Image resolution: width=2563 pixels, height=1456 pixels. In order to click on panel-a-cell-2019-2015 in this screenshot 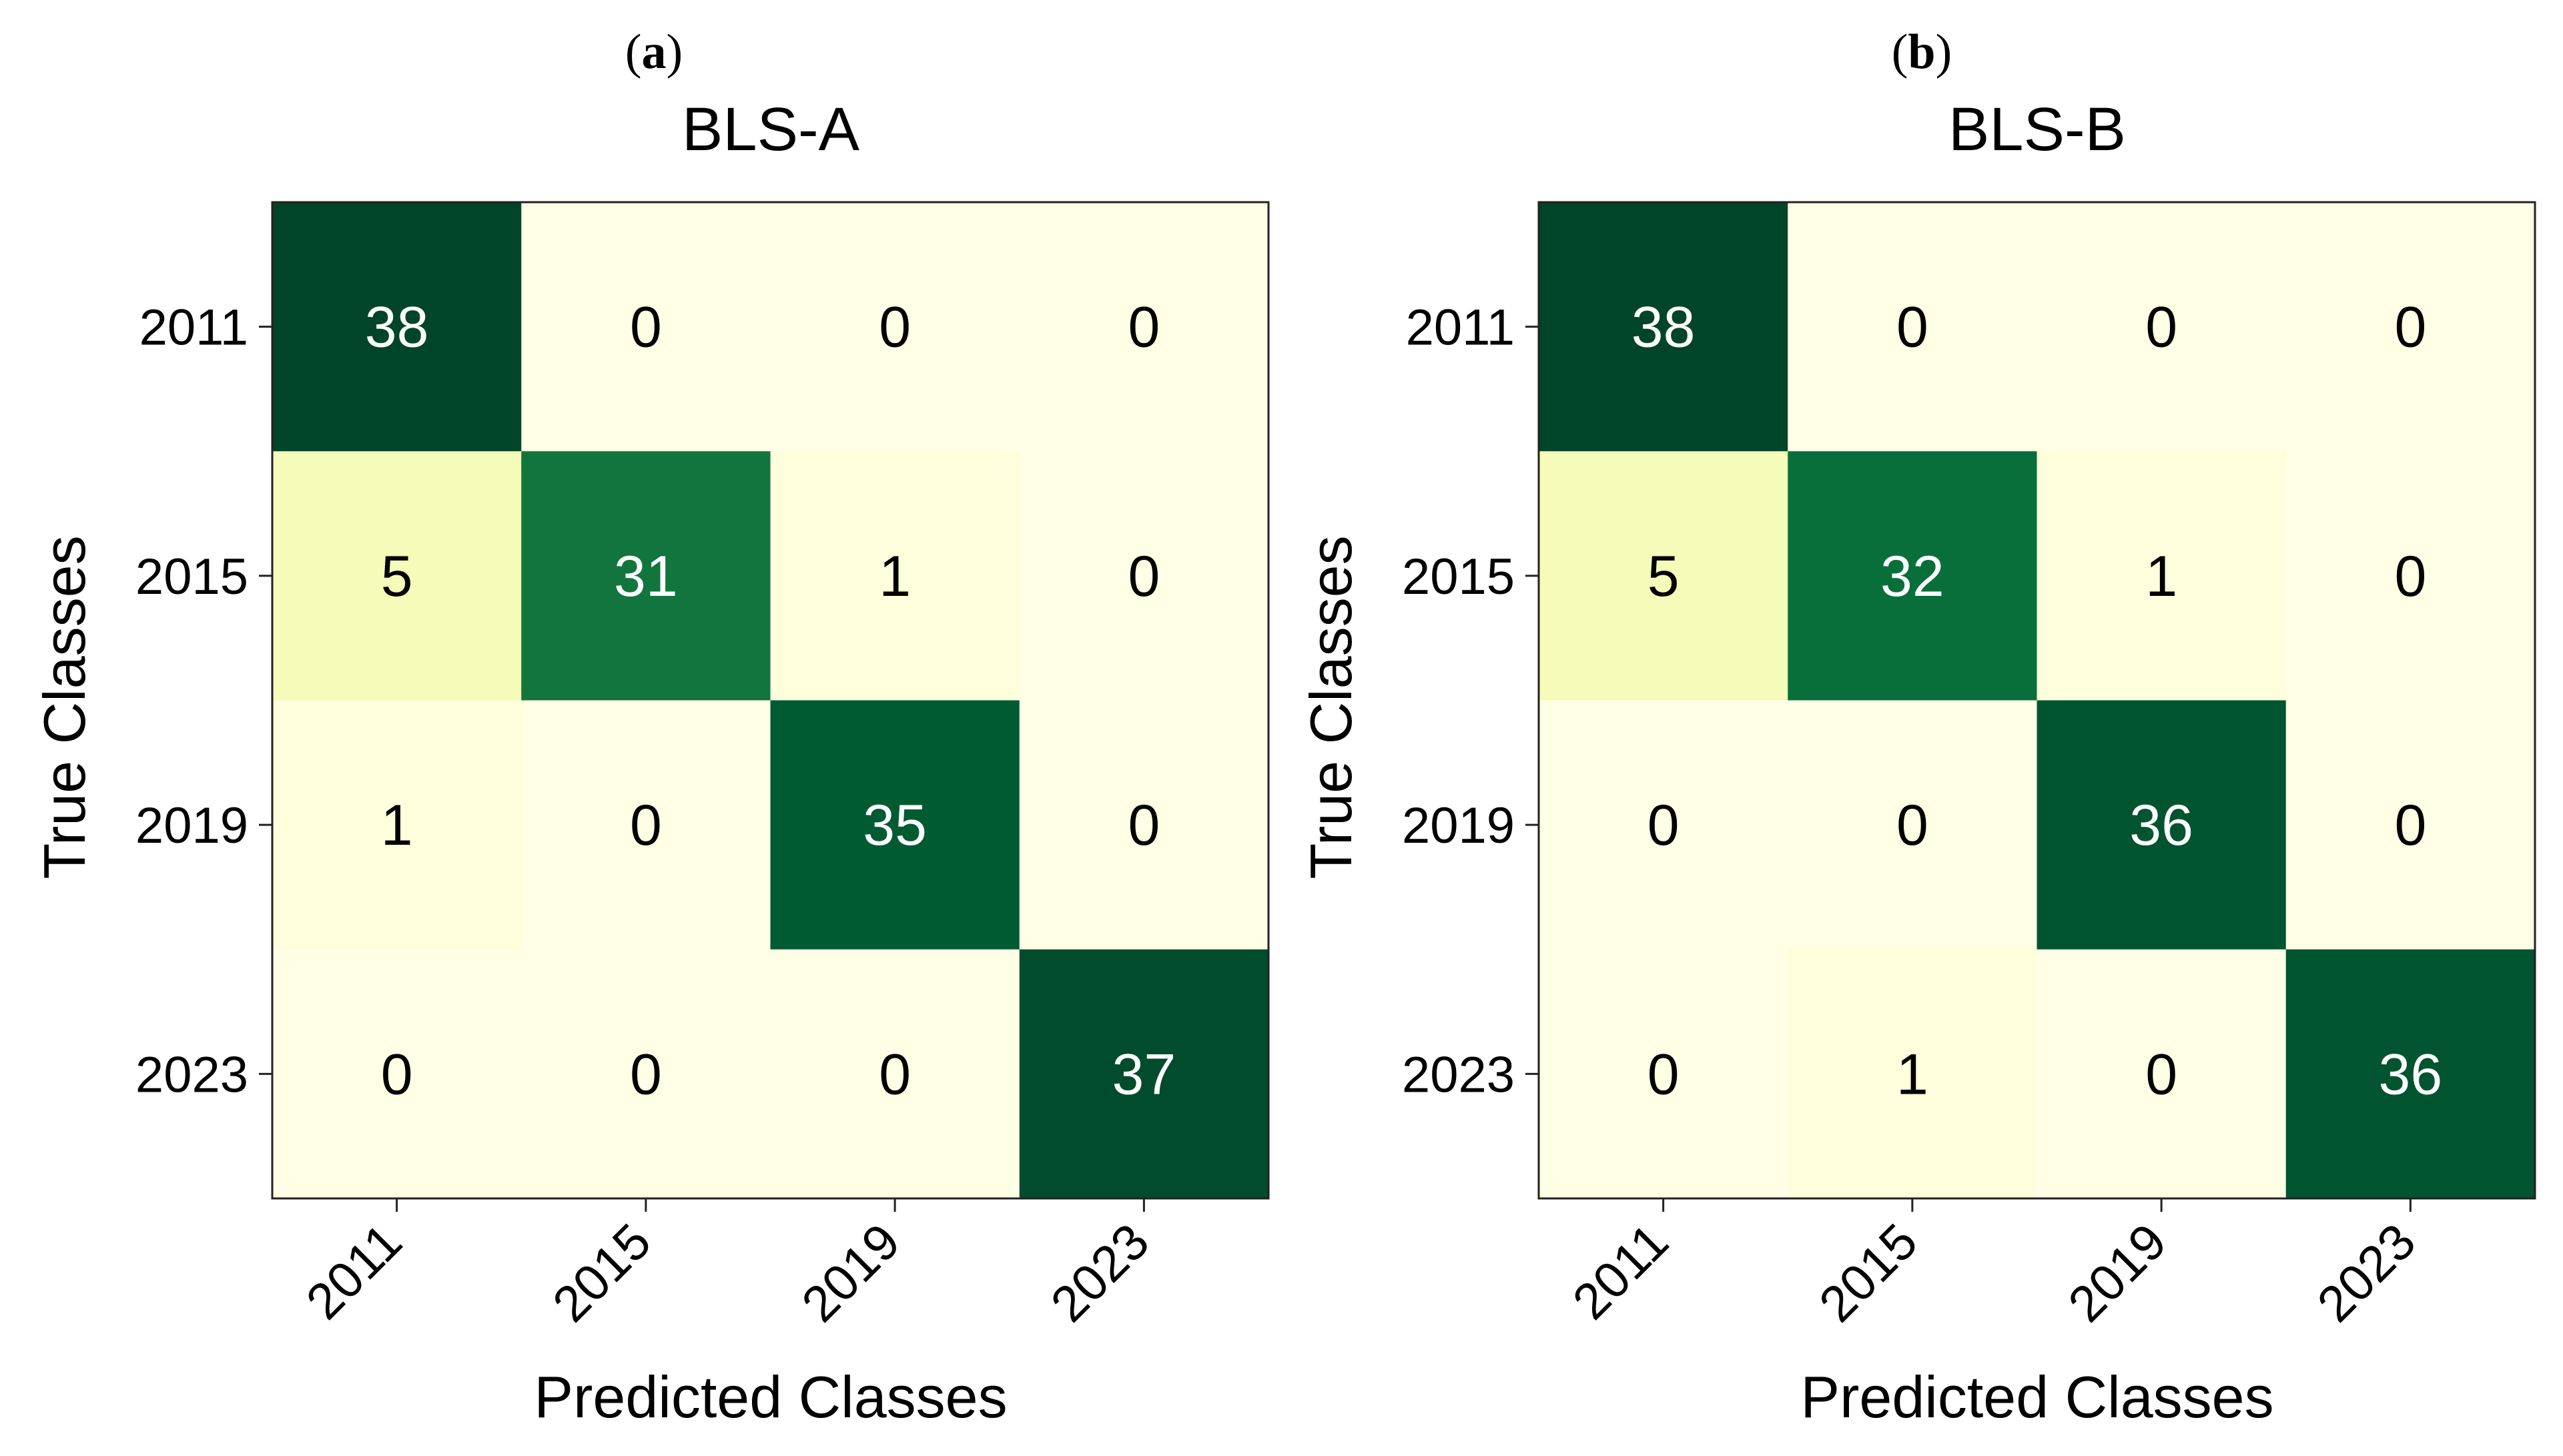, I will do `click(646, 825)`.